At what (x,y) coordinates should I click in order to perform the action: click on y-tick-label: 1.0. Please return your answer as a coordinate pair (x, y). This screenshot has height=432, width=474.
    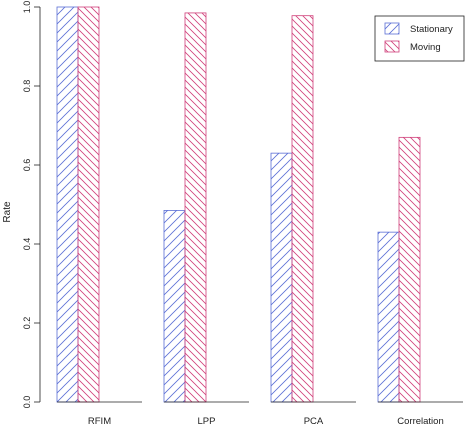
    Looking at the image, I should click on (27, 7).